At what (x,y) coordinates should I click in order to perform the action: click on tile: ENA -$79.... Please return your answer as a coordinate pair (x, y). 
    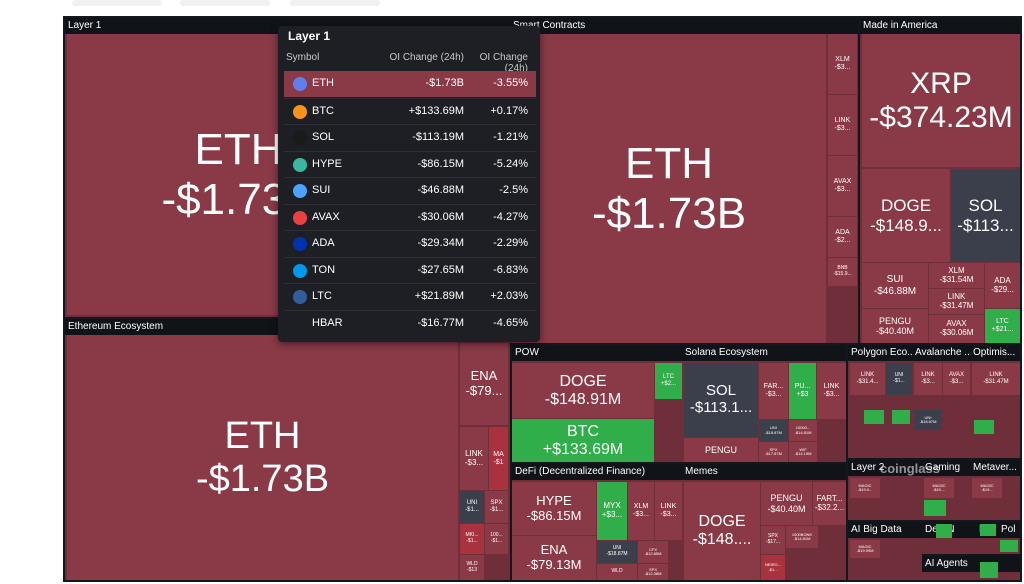
    Looking at the image, I should click on (484, 384).